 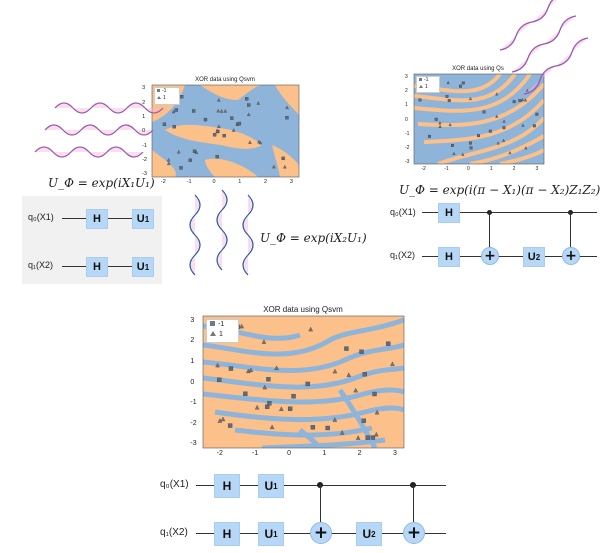 What do you see at coordinates (225, 131) in the screenshot?
I see `plot-top-left` at bounding box center [225, 131].